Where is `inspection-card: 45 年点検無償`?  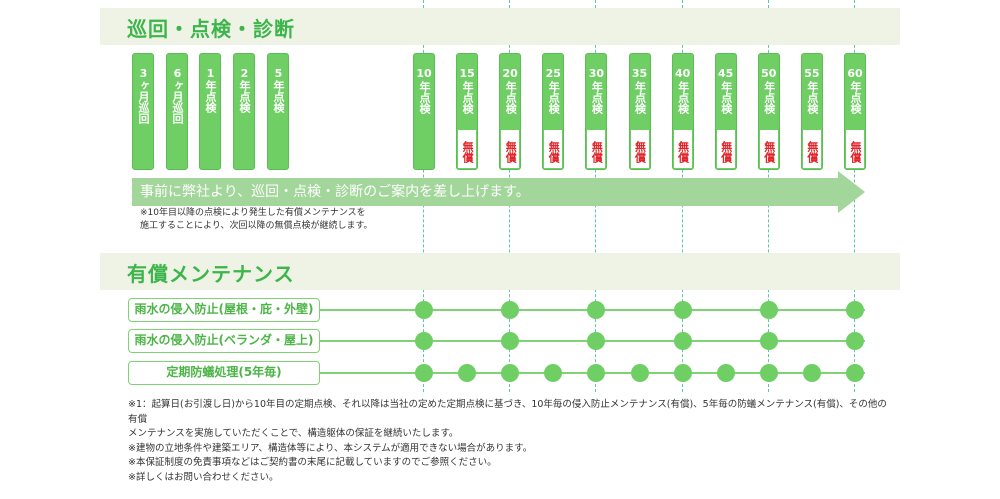 inspection-card: 45 年点検無償 is located at coordinates (725, 111).